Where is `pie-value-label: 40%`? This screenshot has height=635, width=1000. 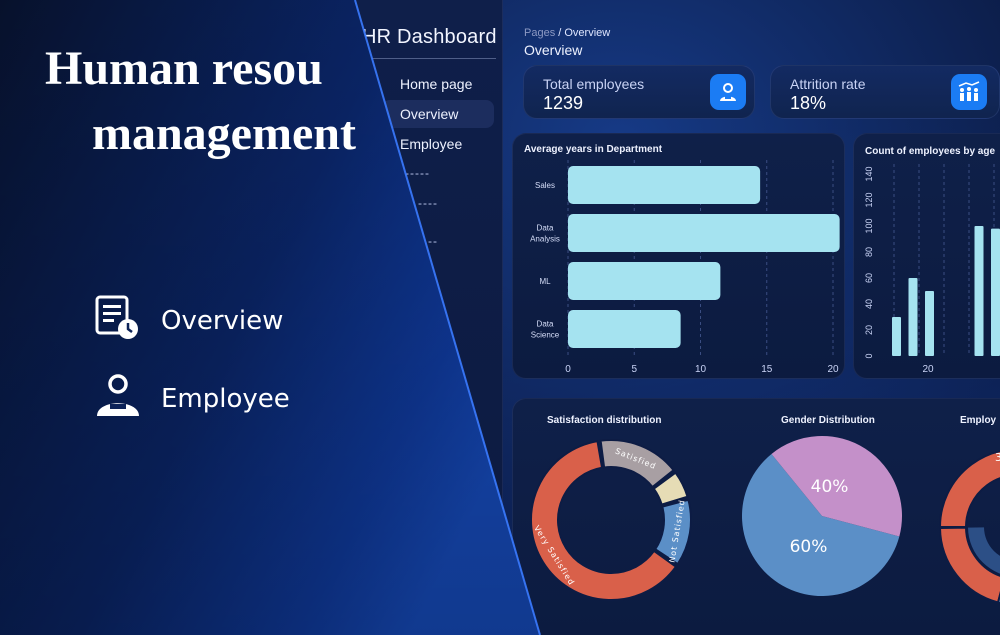
pie-value-label: 40% is located at coordinates (830, 487).